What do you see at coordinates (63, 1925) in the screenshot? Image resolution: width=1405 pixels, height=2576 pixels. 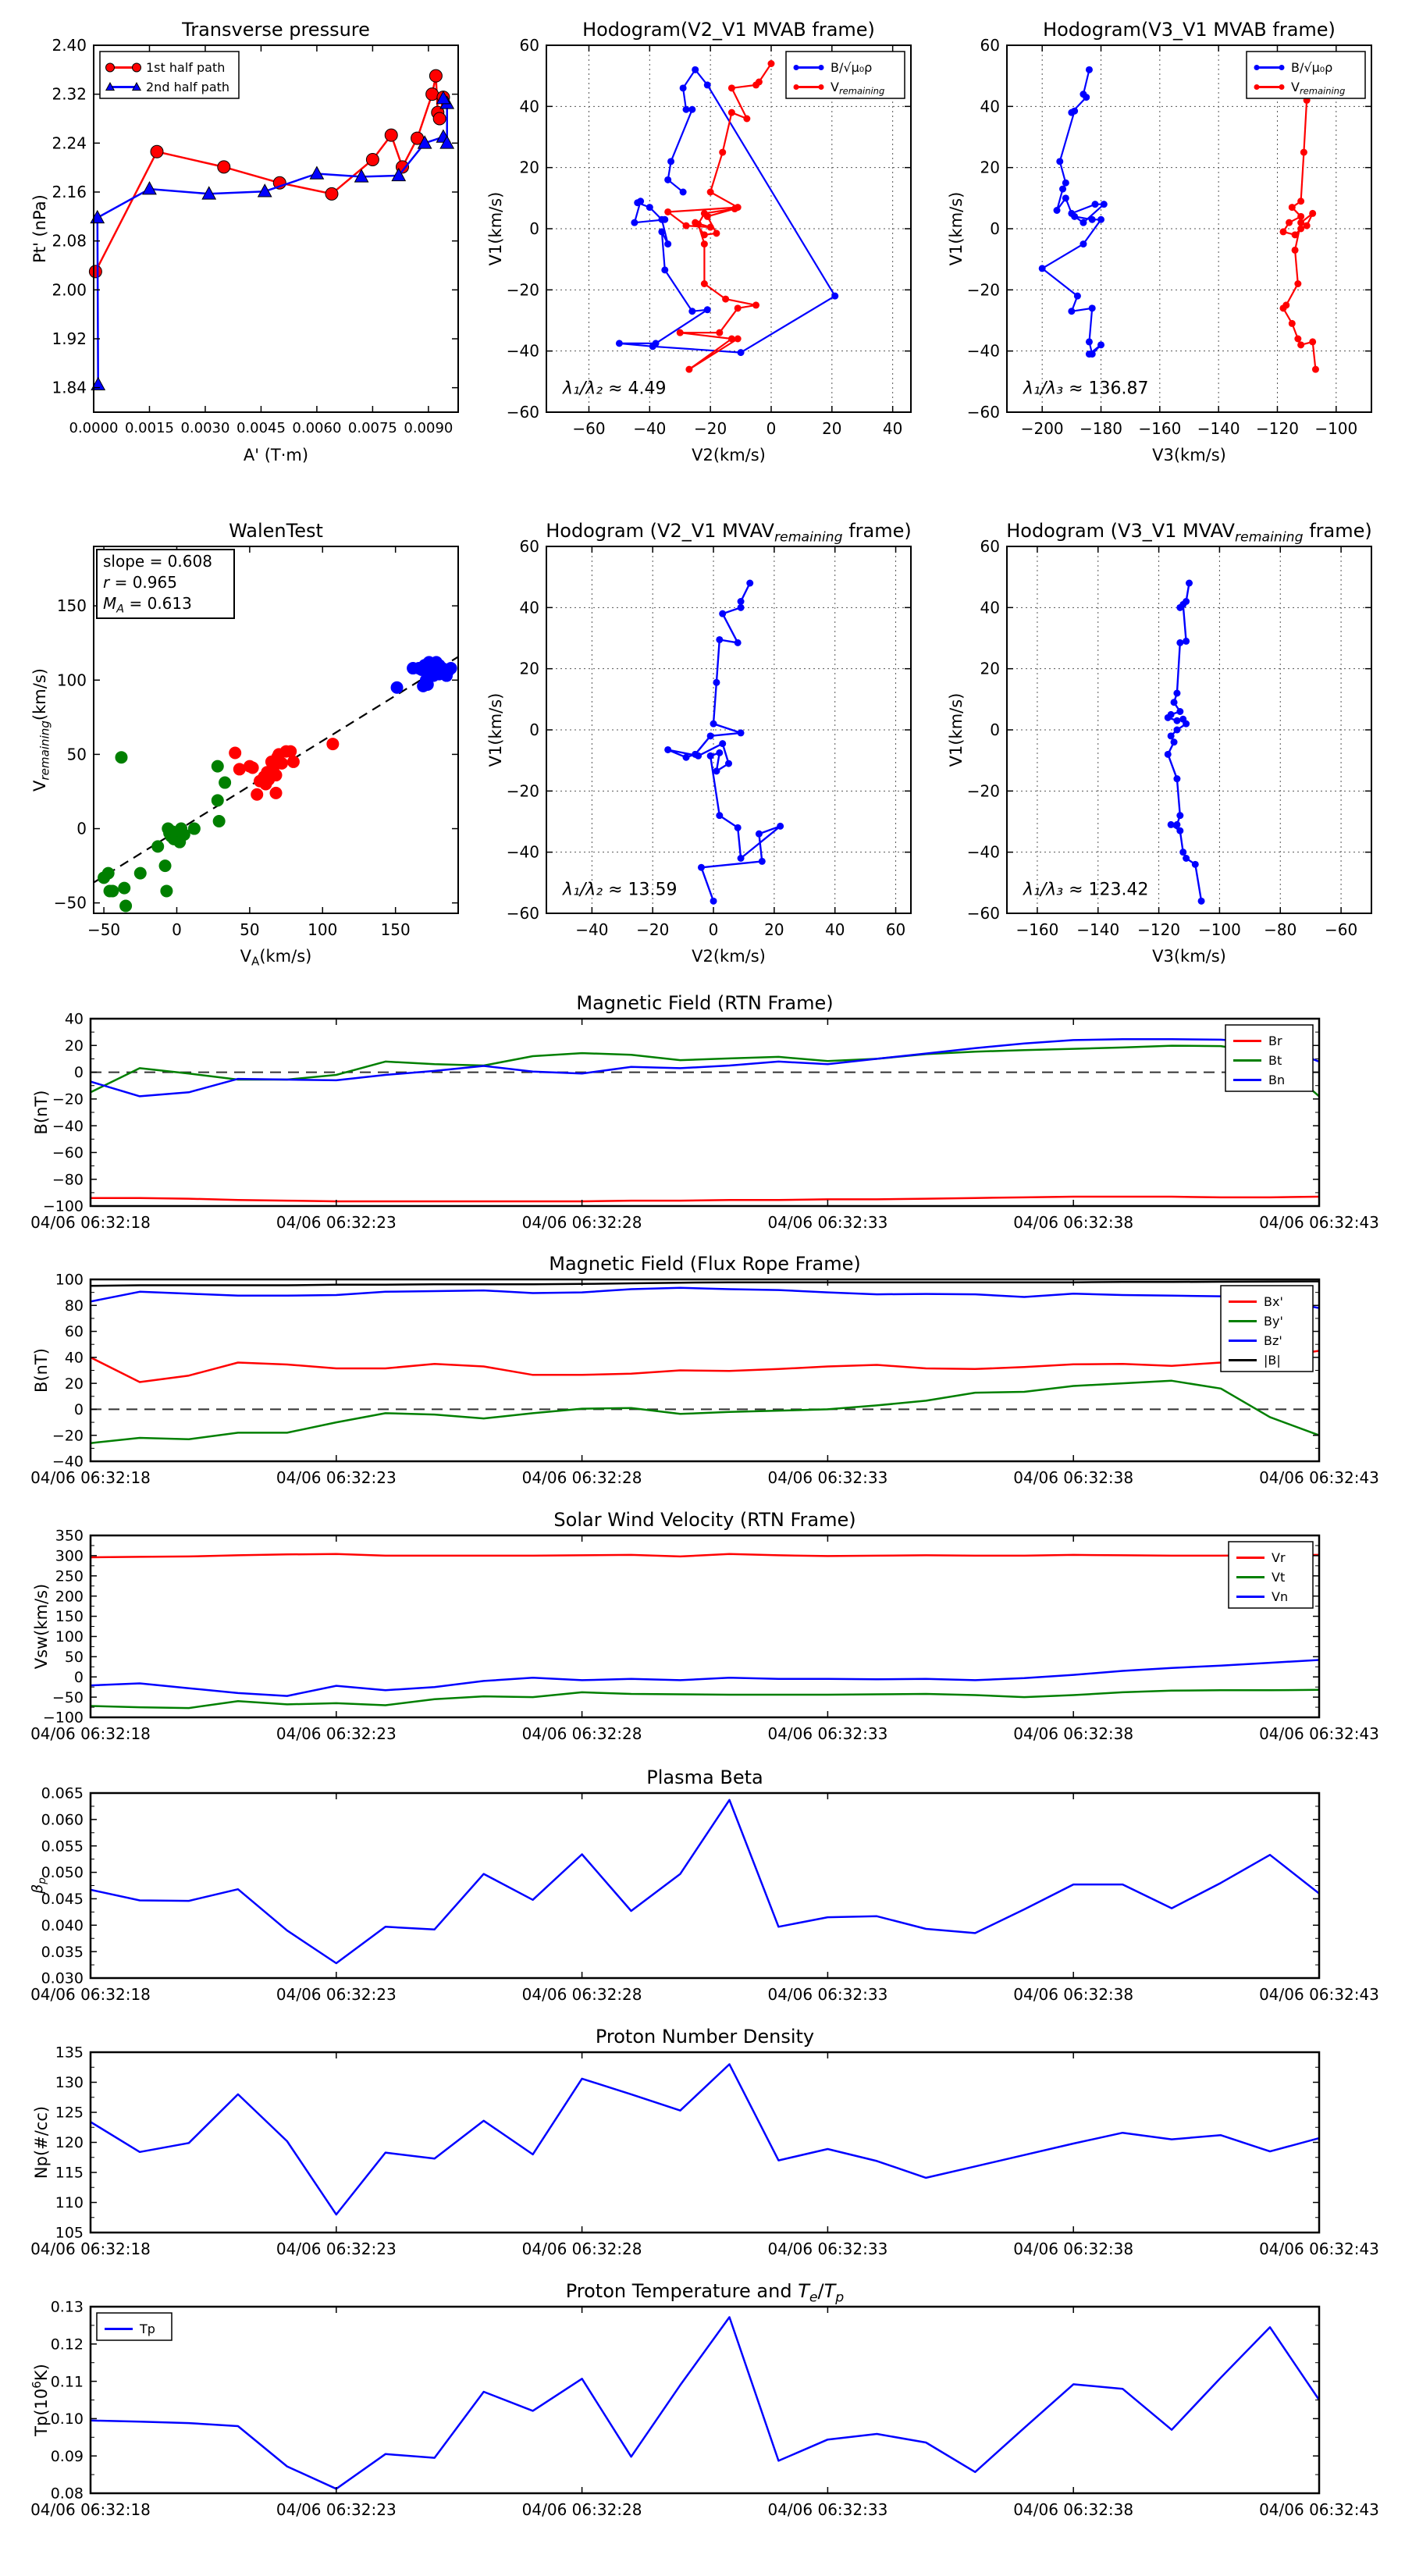 I see `svg-text: 0.040` at bounding box center [63, 1925].